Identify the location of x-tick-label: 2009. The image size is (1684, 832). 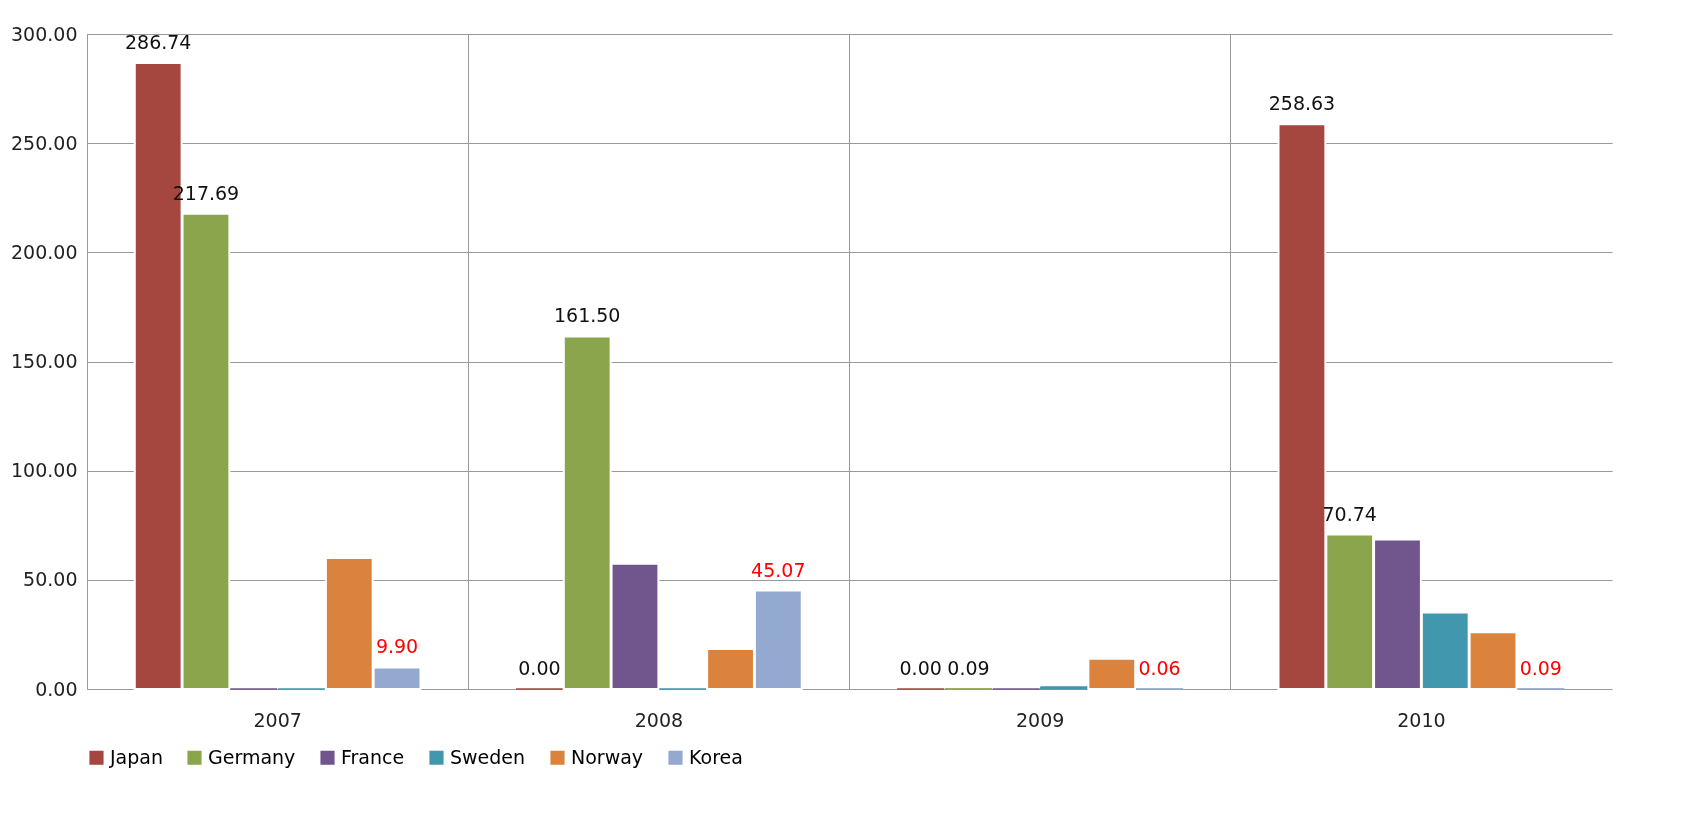
(1040, 719).